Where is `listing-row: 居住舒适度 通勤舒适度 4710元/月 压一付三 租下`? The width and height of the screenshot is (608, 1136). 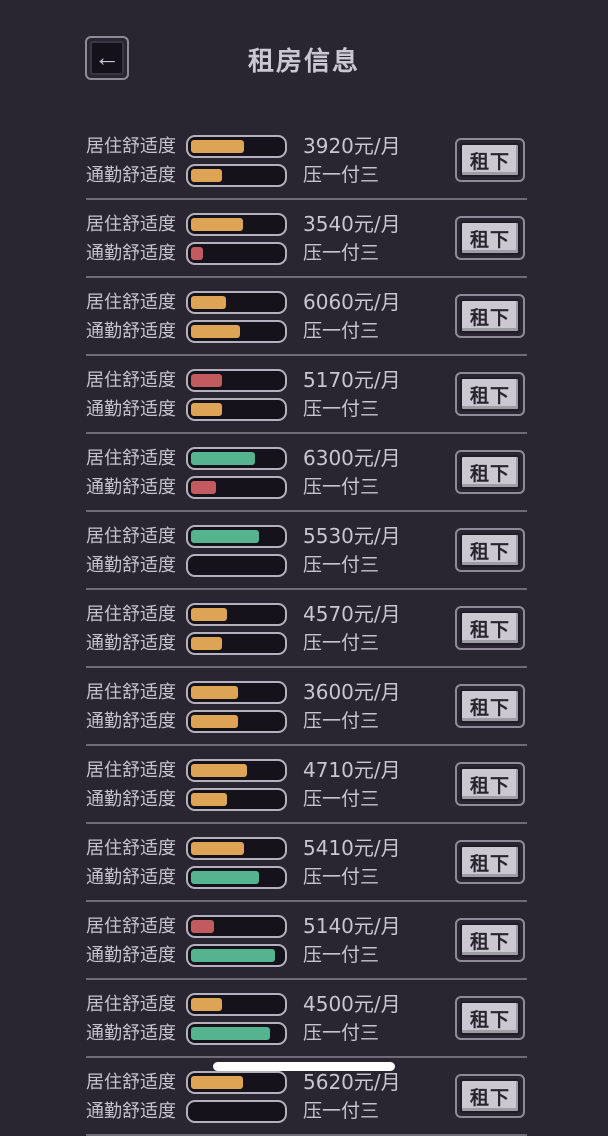
listing-row: 居住舒适度 通勤舒适度 4710元/月 压一付三 租下 is located at coordinates (306, 785).